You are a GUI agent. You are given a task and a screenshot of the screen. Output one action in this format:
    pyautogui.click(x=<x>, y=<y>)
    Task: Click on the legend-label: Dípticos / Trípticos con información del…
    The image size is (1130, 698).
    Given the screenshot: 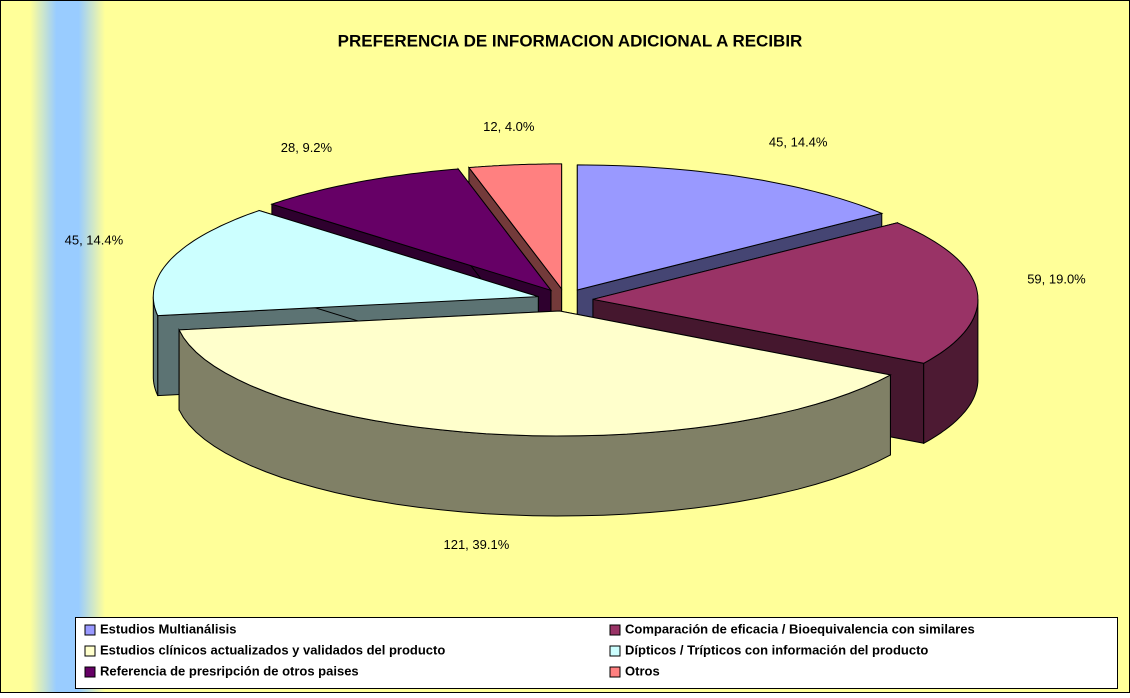 What is the action you would take?
    pyautogui.click(x=776, y=649)
    